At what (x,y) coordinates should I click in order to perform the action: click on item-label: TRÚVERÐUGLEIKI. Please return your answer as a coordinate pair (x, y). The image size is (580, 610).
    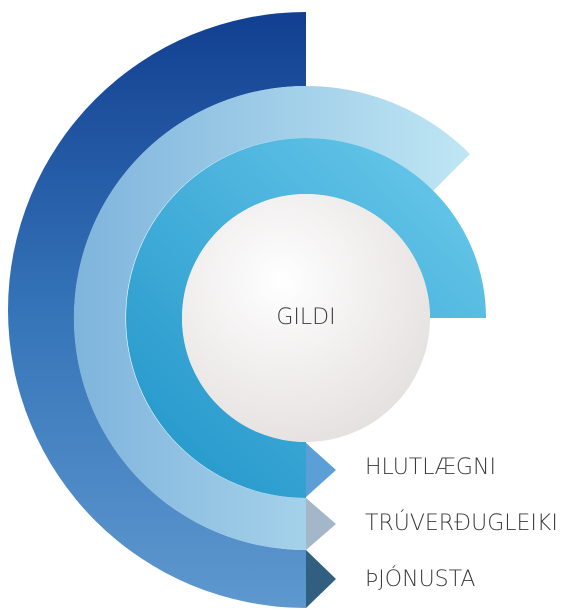
    Looking at the image, I should click on (461, 523).